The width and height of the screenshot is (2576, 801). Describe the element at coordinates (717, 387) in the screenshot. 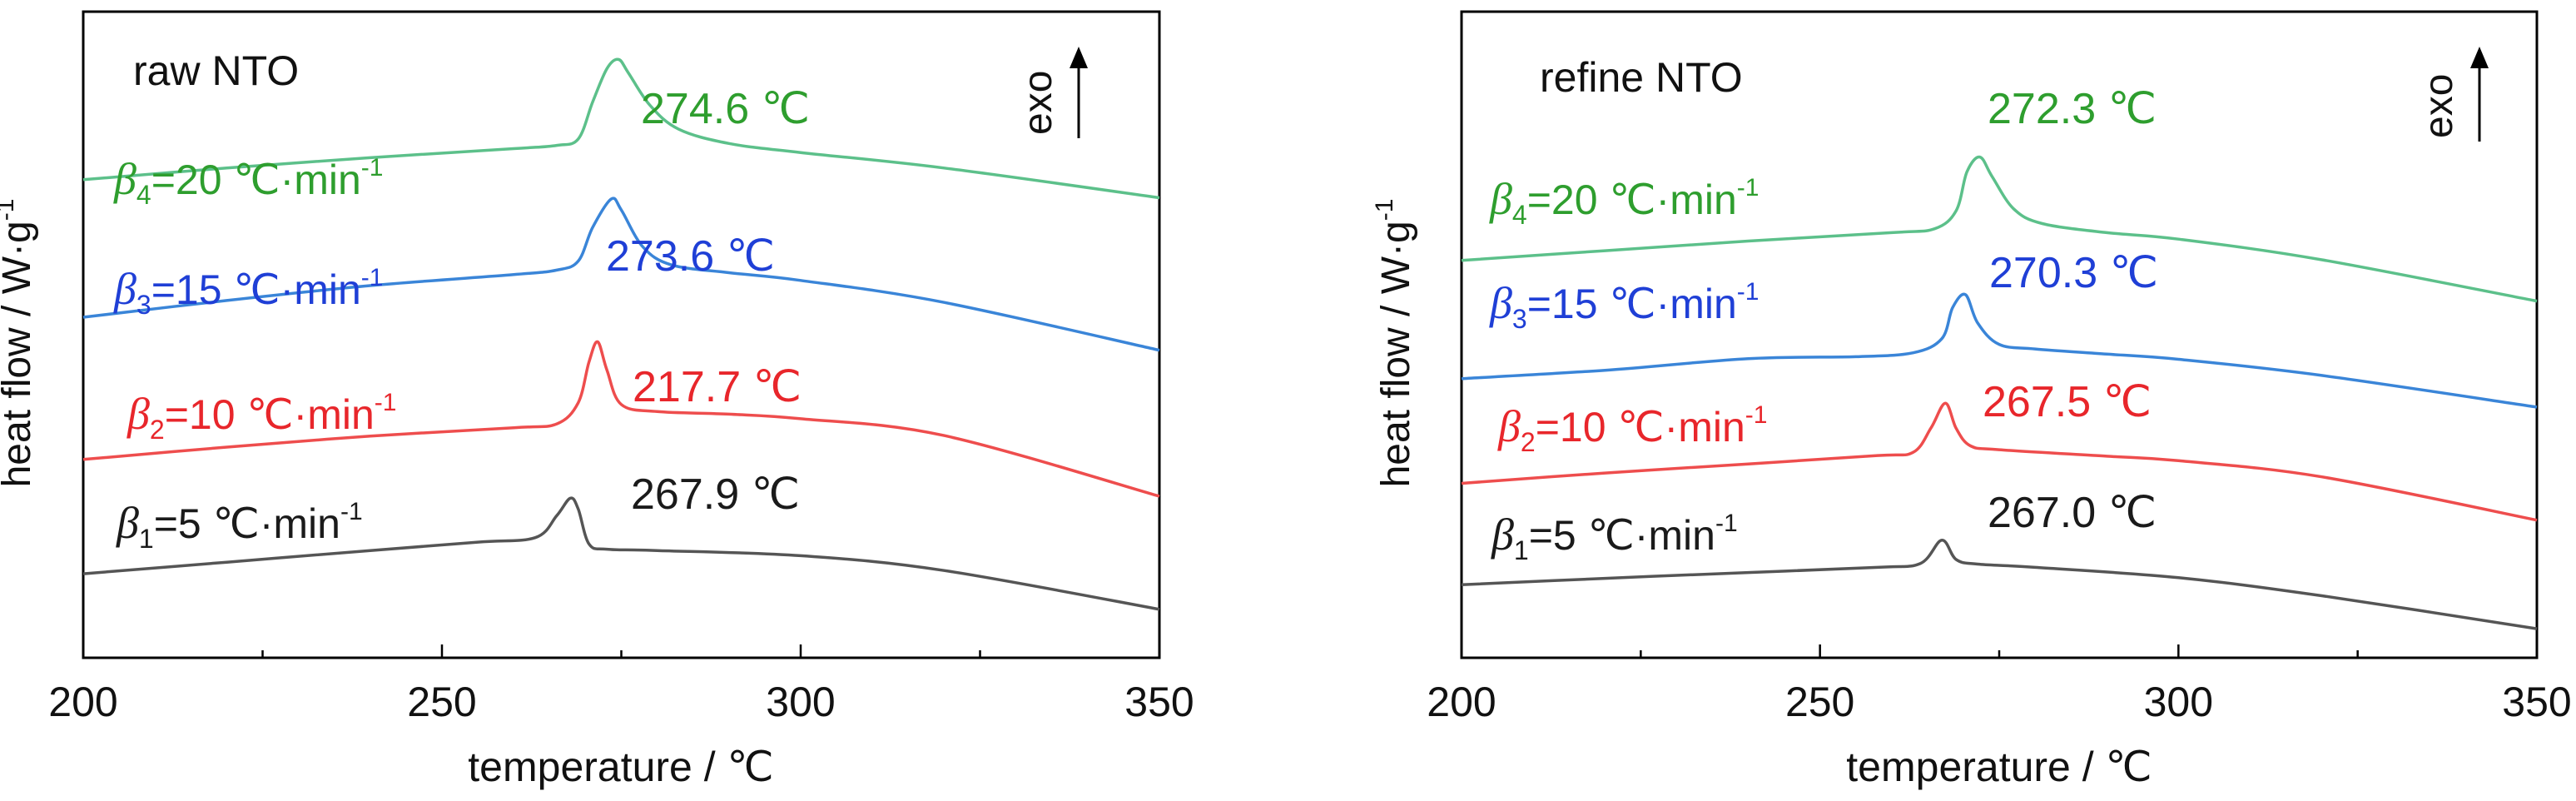

I see `peak-temperature-label-beta2: 217.7 ℃` at that location.